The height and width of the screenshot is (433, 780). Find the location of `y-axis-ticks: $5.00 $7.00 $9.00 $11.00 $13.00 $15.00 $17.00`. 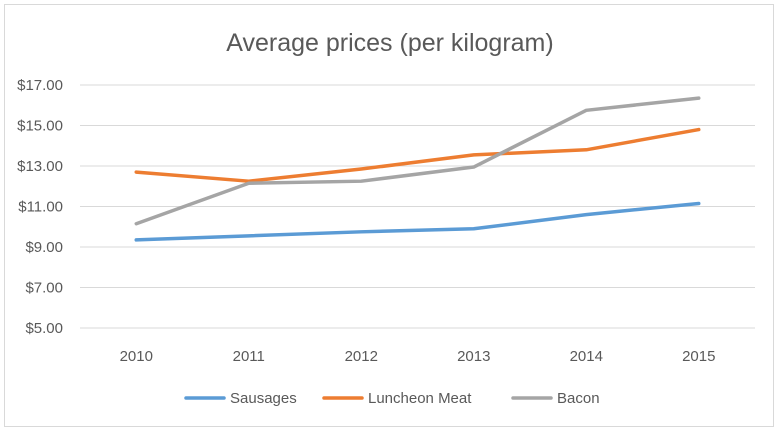

y-axis-ticks: $5.00 $7.00 $9.00 $11.00 $13.00 $15.00 $17.00 is located at coordinates (40, 207).